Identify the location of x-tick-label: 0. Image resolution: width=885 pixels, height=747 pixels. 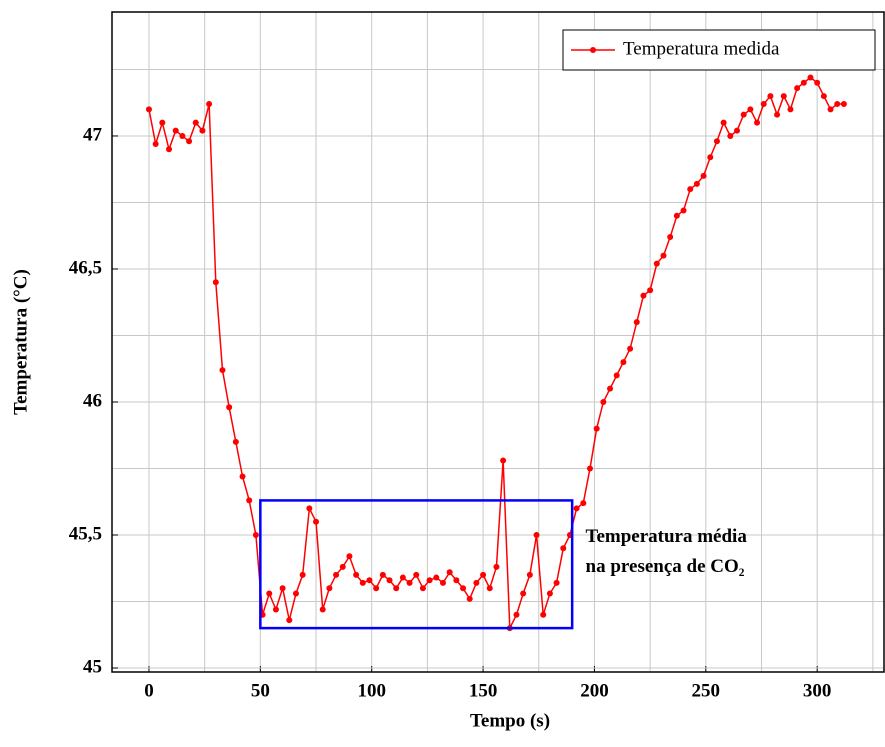
(149, 690).